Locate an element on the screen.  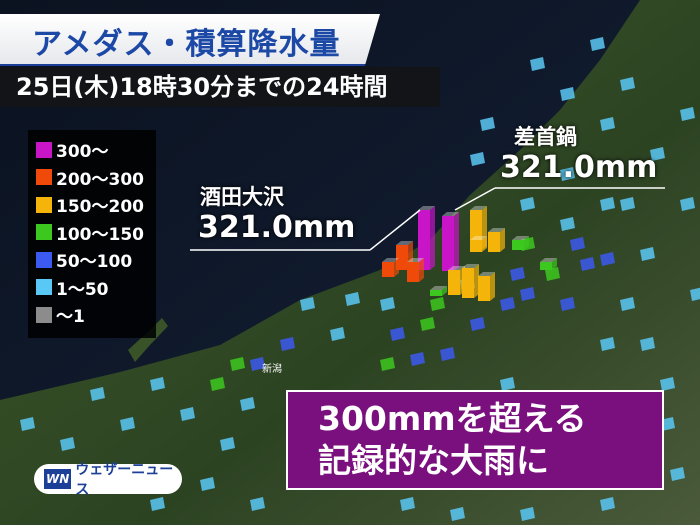
headline-message: 300mmを超える 記録的な大雨に is located at coordinates (475, 440).